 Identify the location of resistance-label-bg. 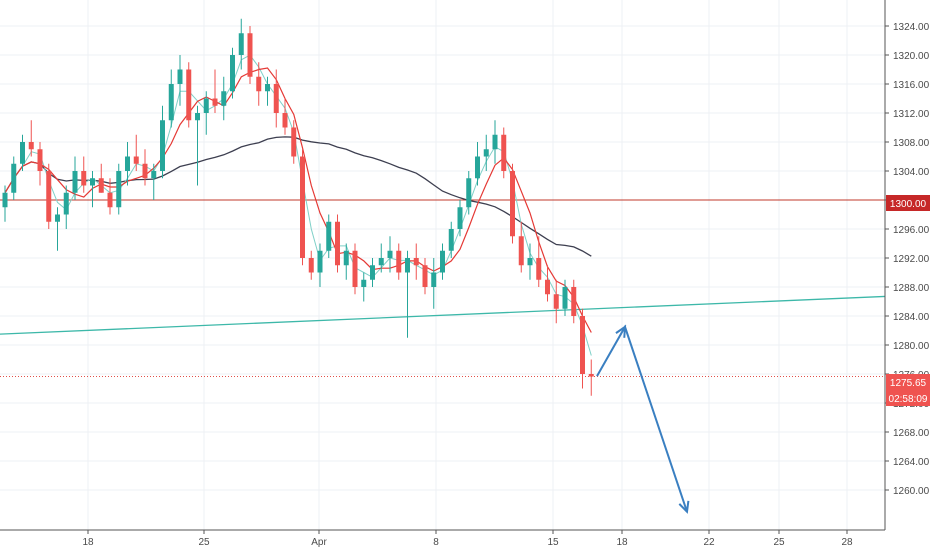
(908, 203).